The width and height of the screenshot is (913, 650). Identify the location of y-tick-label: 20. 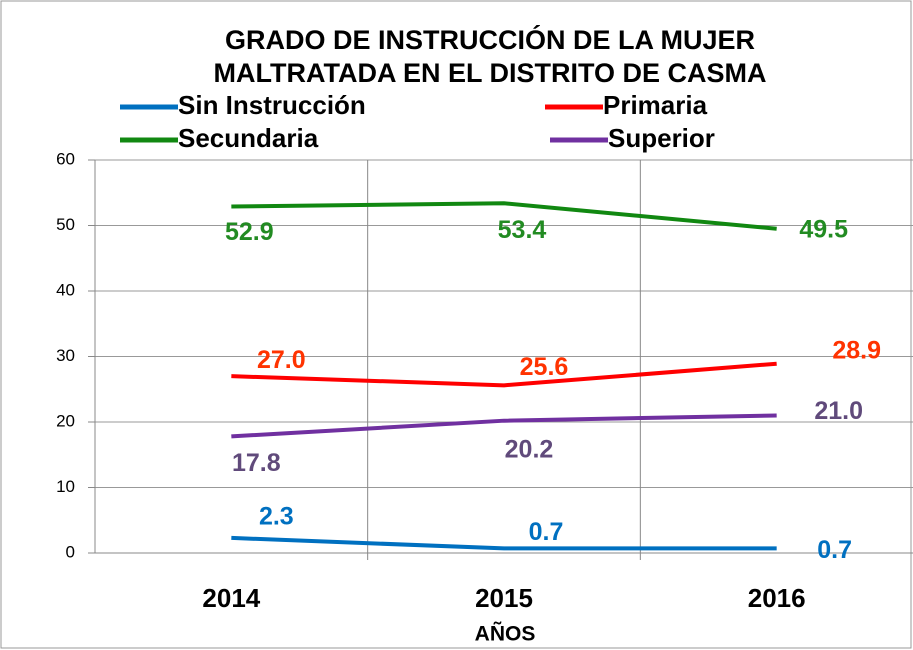
(65, 420).